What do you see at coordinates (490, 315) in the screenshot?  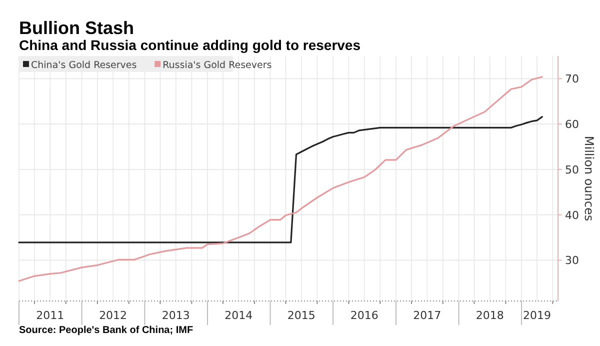 I see `x-tick-label: 2018` at bounding box center [490, 315].